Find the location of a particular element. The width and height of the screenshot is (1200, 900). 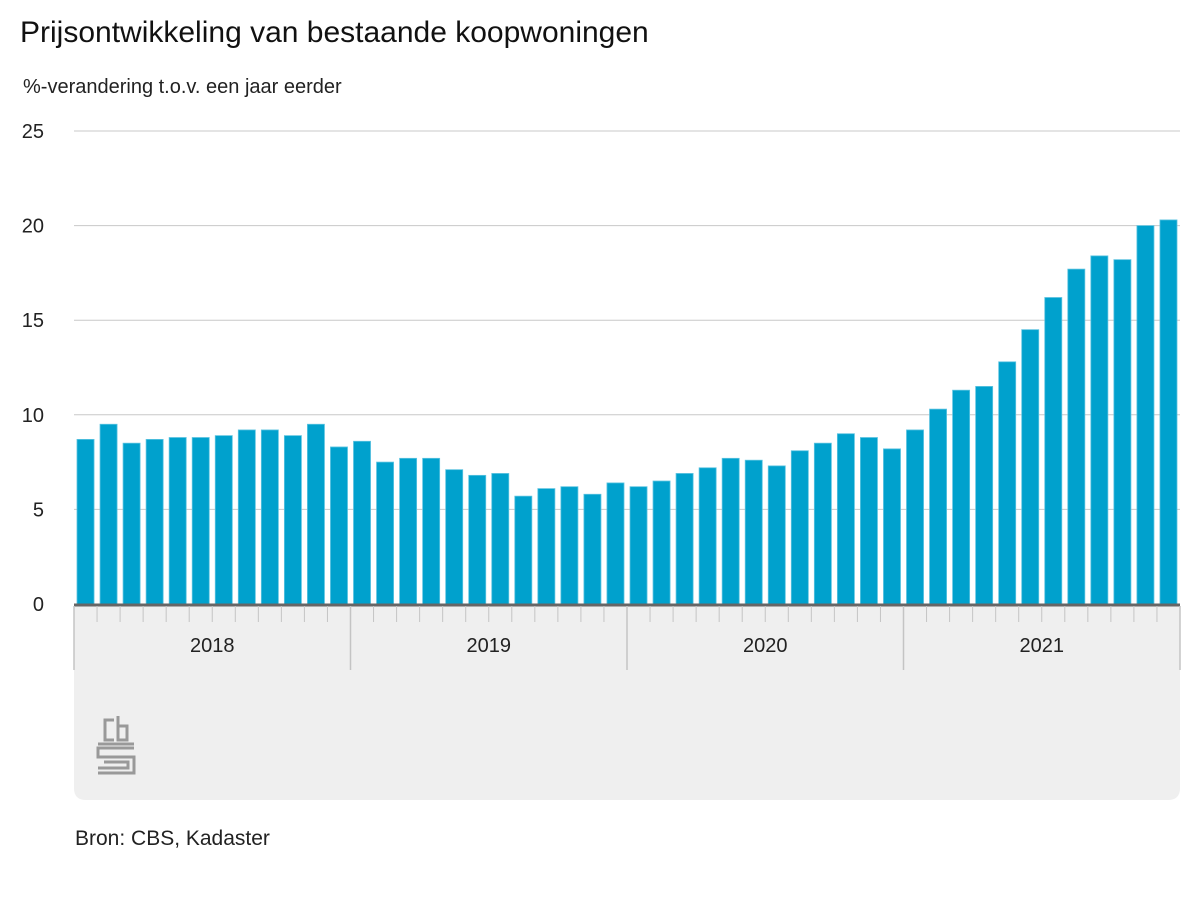

y-tick-label: 10 is located at coordinates (33, 416).